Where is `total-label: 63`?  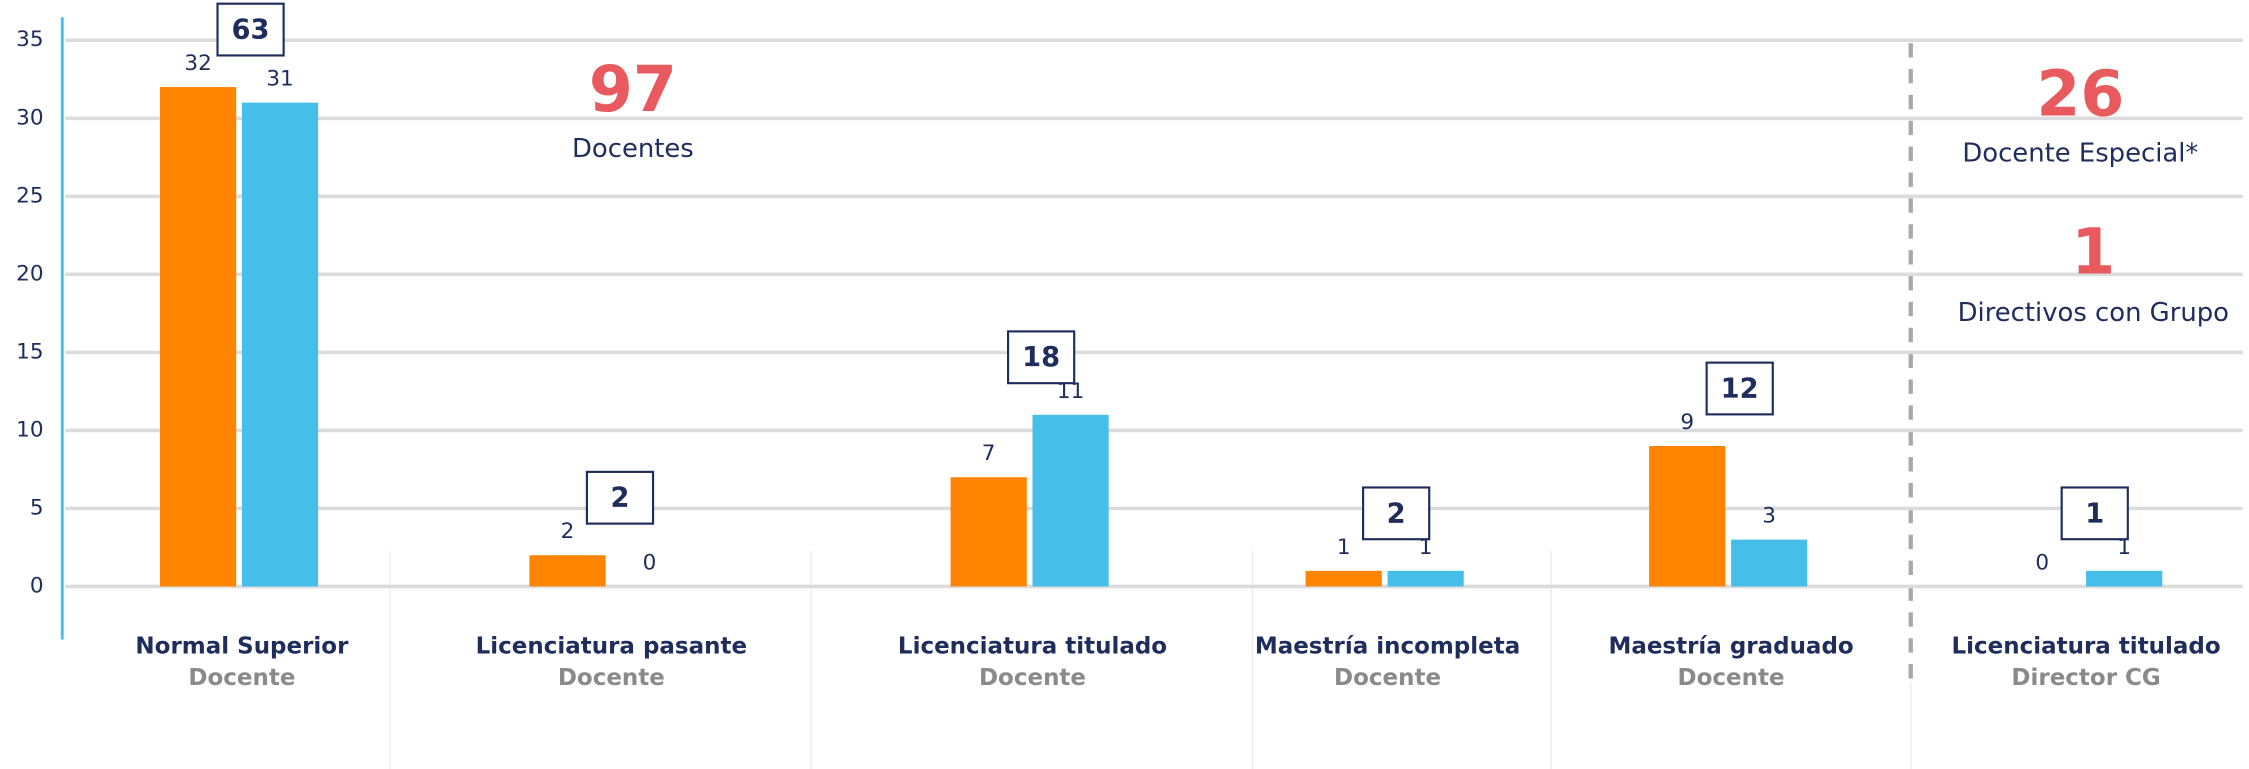
total-label: 63 is located at coordinates (251, 30).